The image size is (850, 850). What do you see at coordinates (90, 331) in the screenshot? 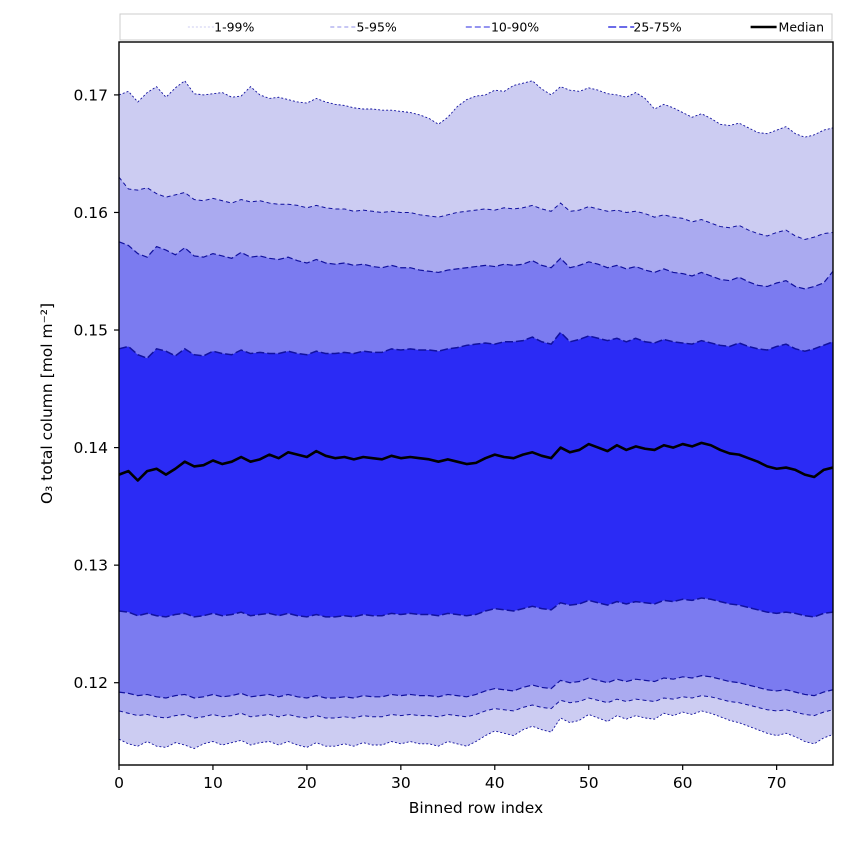
I see `y-tick-label: 0.15` at bounding box center [90, 331].